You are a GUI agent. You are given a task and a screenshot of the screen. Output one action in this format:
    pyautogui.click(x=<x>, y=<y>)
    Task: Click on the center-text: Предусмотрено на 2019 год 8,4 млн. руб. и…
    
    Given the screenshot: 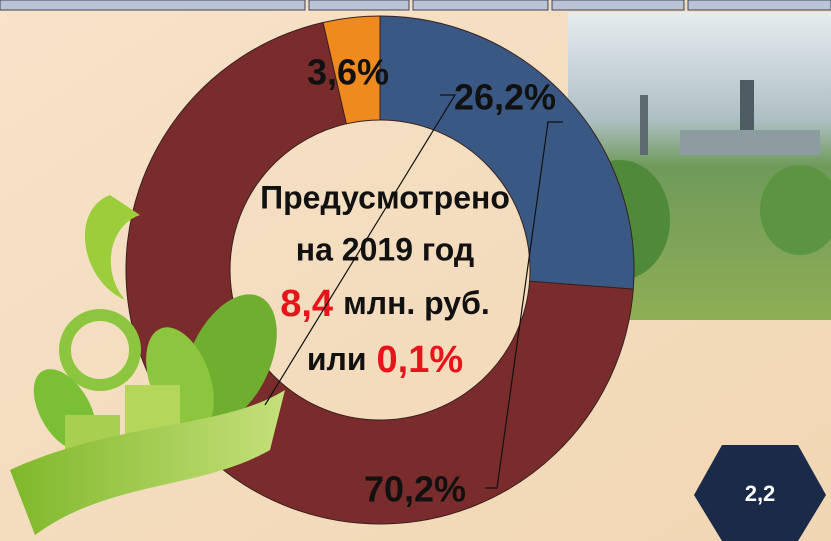 What is the action you would take?
    pyautogui.click(x=385, y=280)
    